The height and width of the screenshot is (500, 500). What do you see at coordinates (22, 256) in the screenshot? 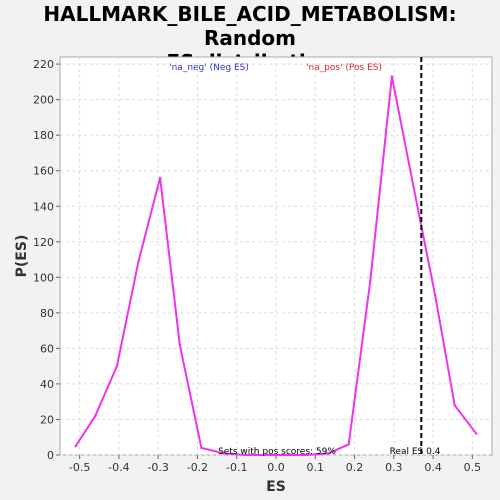
I see `y-axis-label: P(ES)` at bounding box center [22, 256].